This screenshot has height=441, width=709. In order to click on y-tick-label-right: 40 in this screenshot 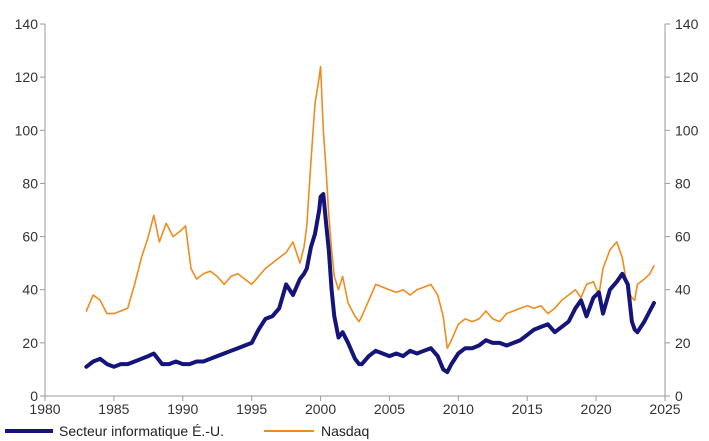, I will do `click(683, 290)`.